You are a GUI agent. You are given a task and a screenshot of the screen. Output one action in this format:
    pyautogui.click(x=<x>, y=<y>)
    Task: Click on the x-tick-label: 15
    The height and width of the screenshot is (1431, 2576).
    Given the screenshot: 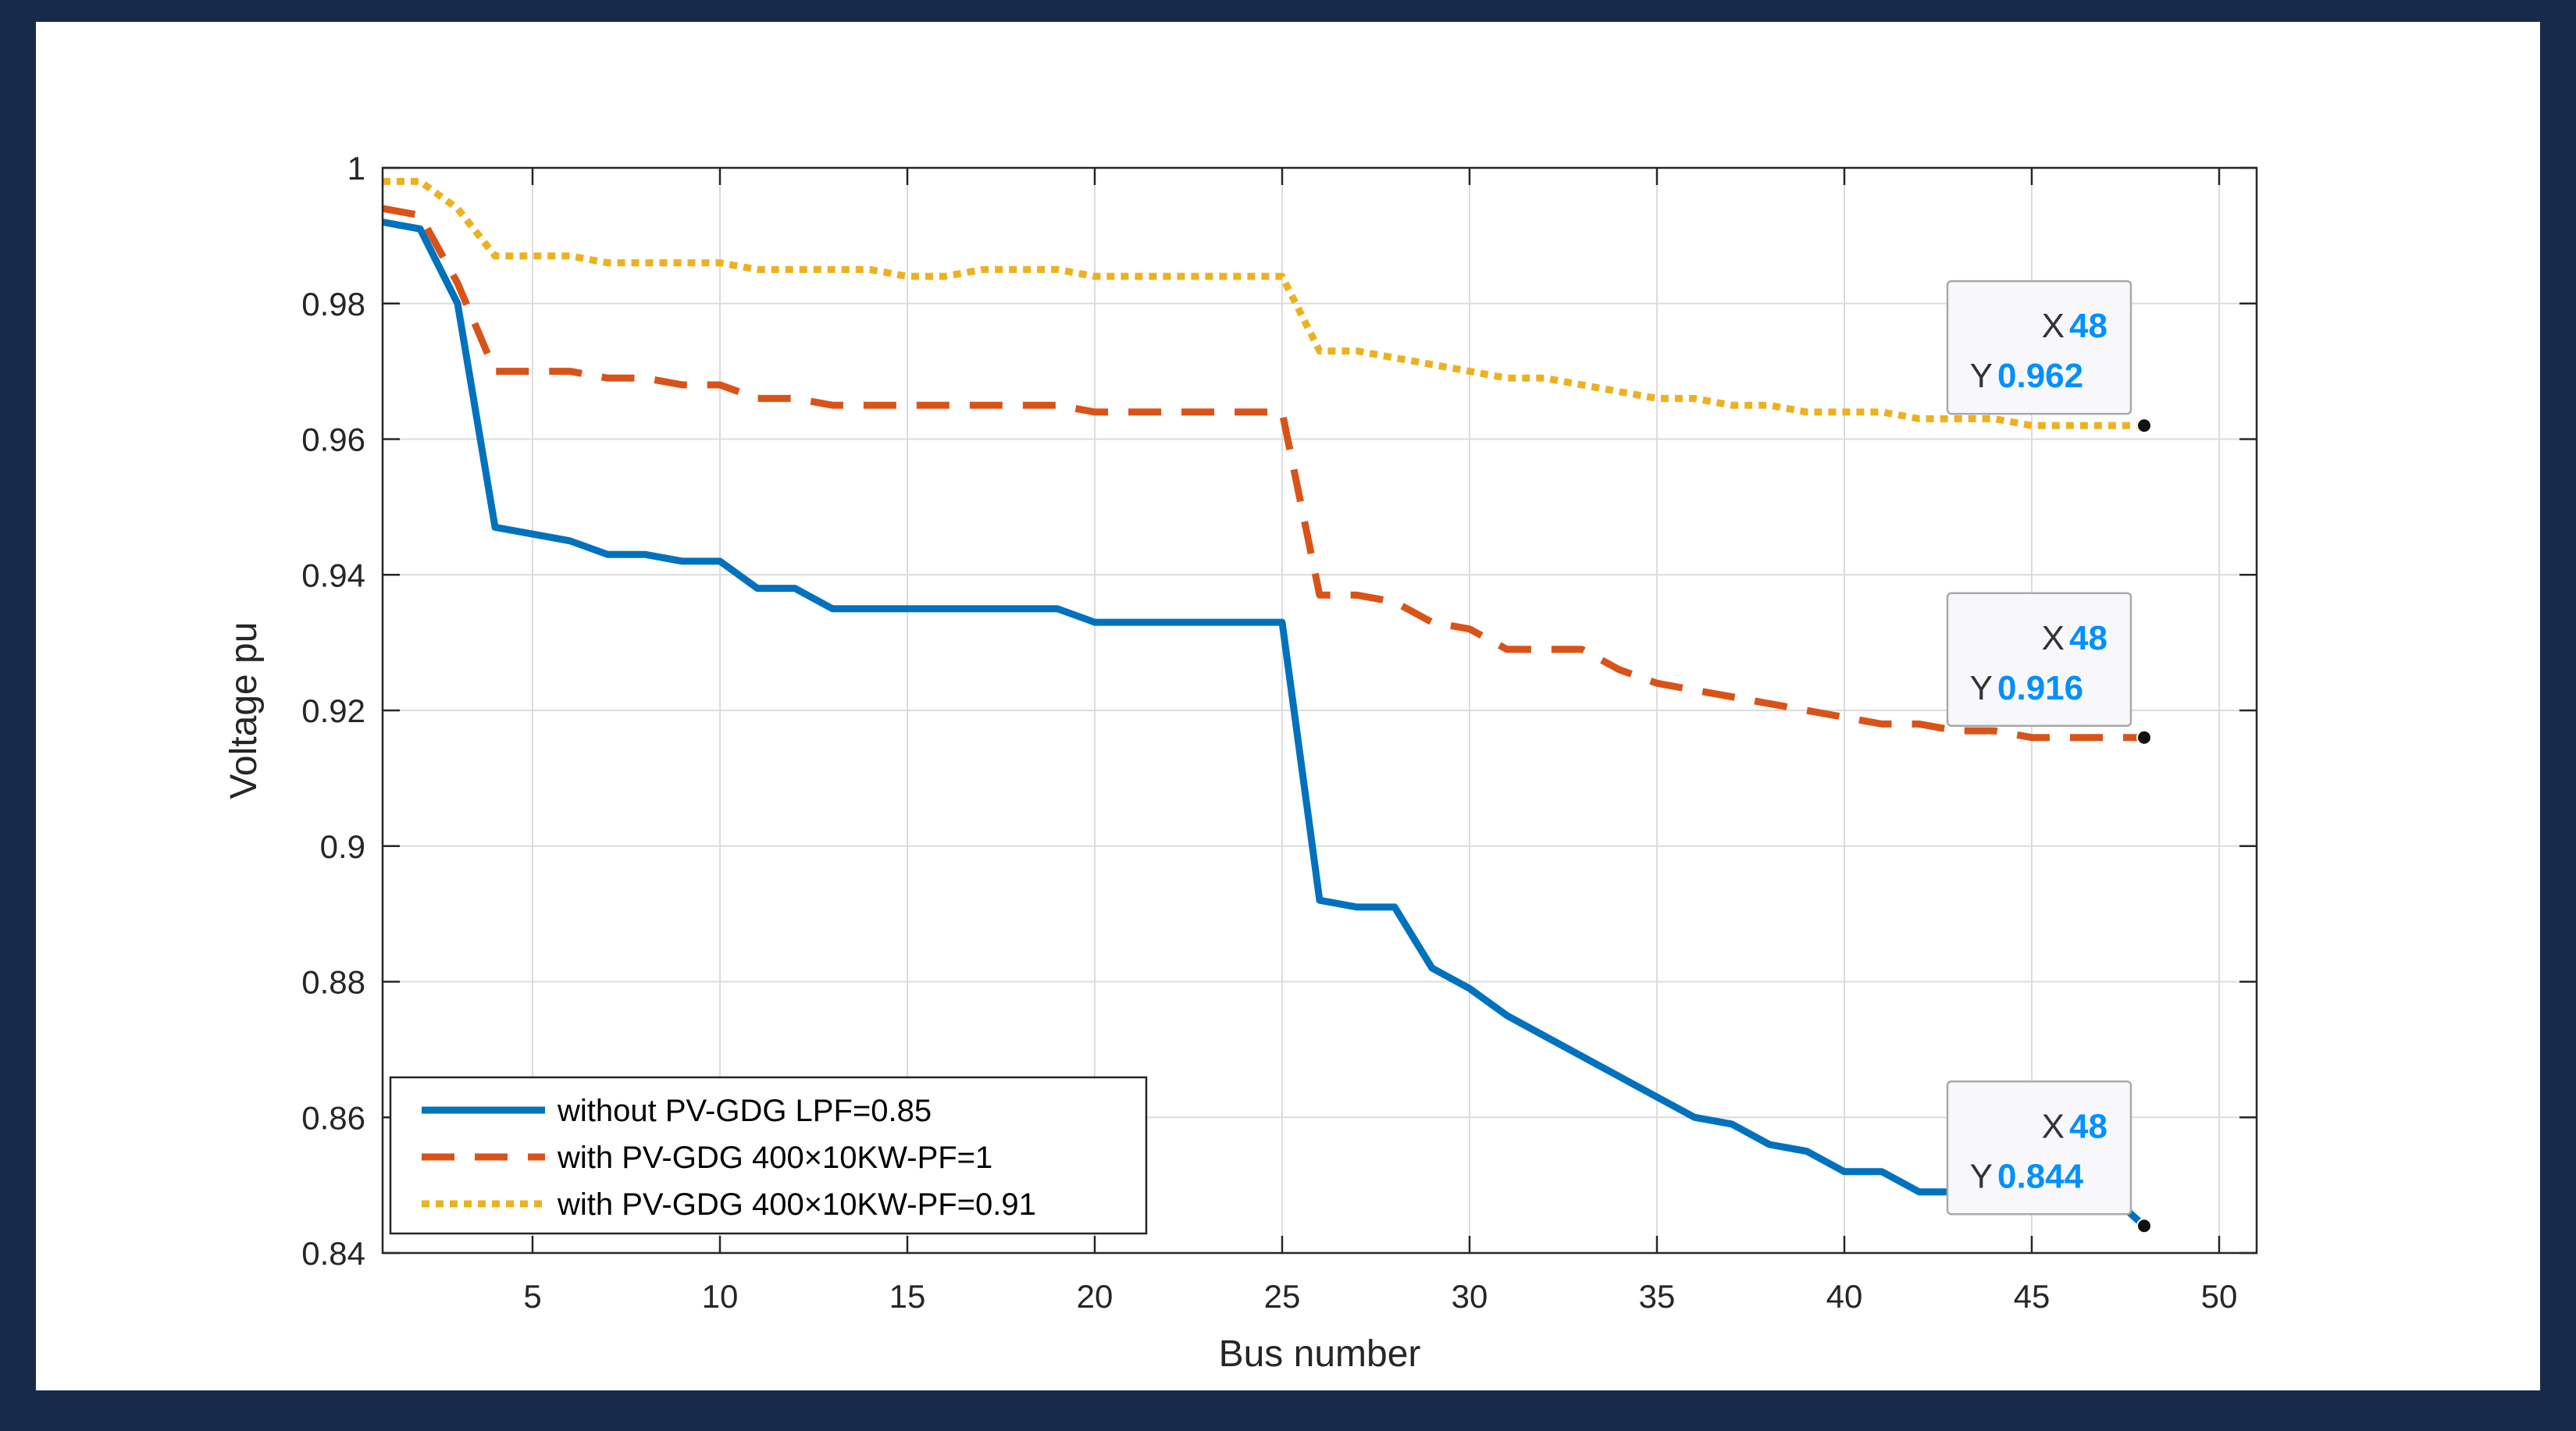 What is the action you would take?
    pyautogui.click(x=908, y=1296)
    